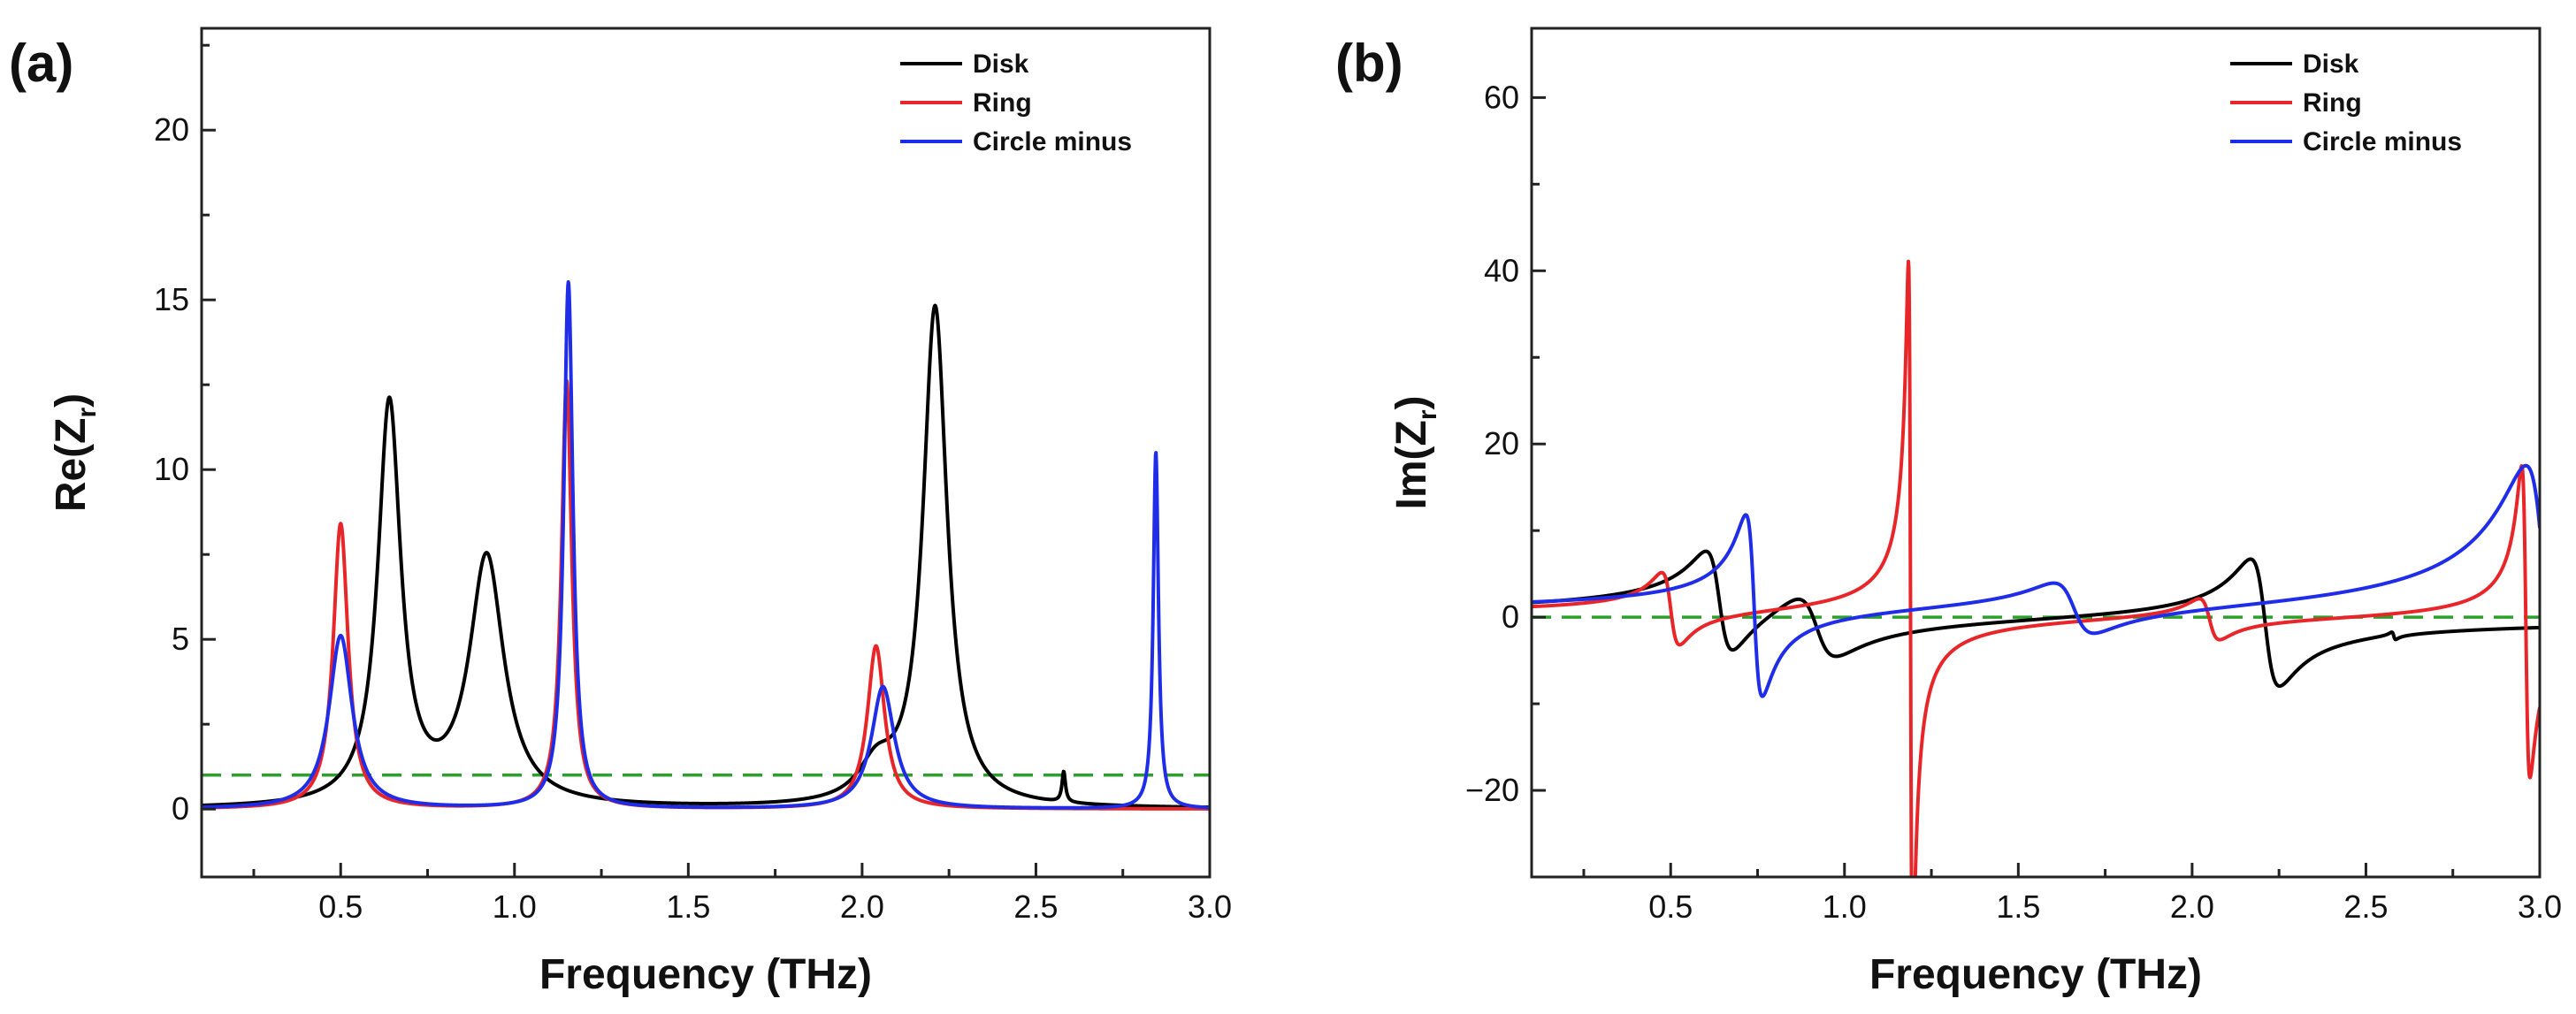  I want to click on panel-b-ytick-label: 40, so click(1502, 270).